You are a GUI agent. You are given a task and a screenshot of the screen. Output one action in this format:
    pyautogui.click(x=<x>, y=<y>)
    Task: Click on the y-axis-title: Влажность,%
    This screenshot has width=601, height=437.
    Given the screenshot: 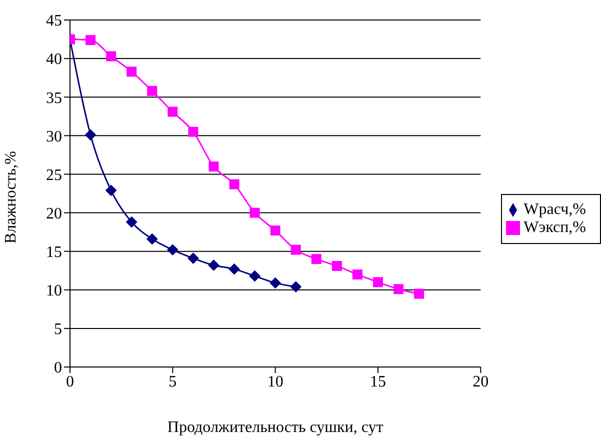 What is the action you would take?
    pyautogui.click(x=11, y=197)
    